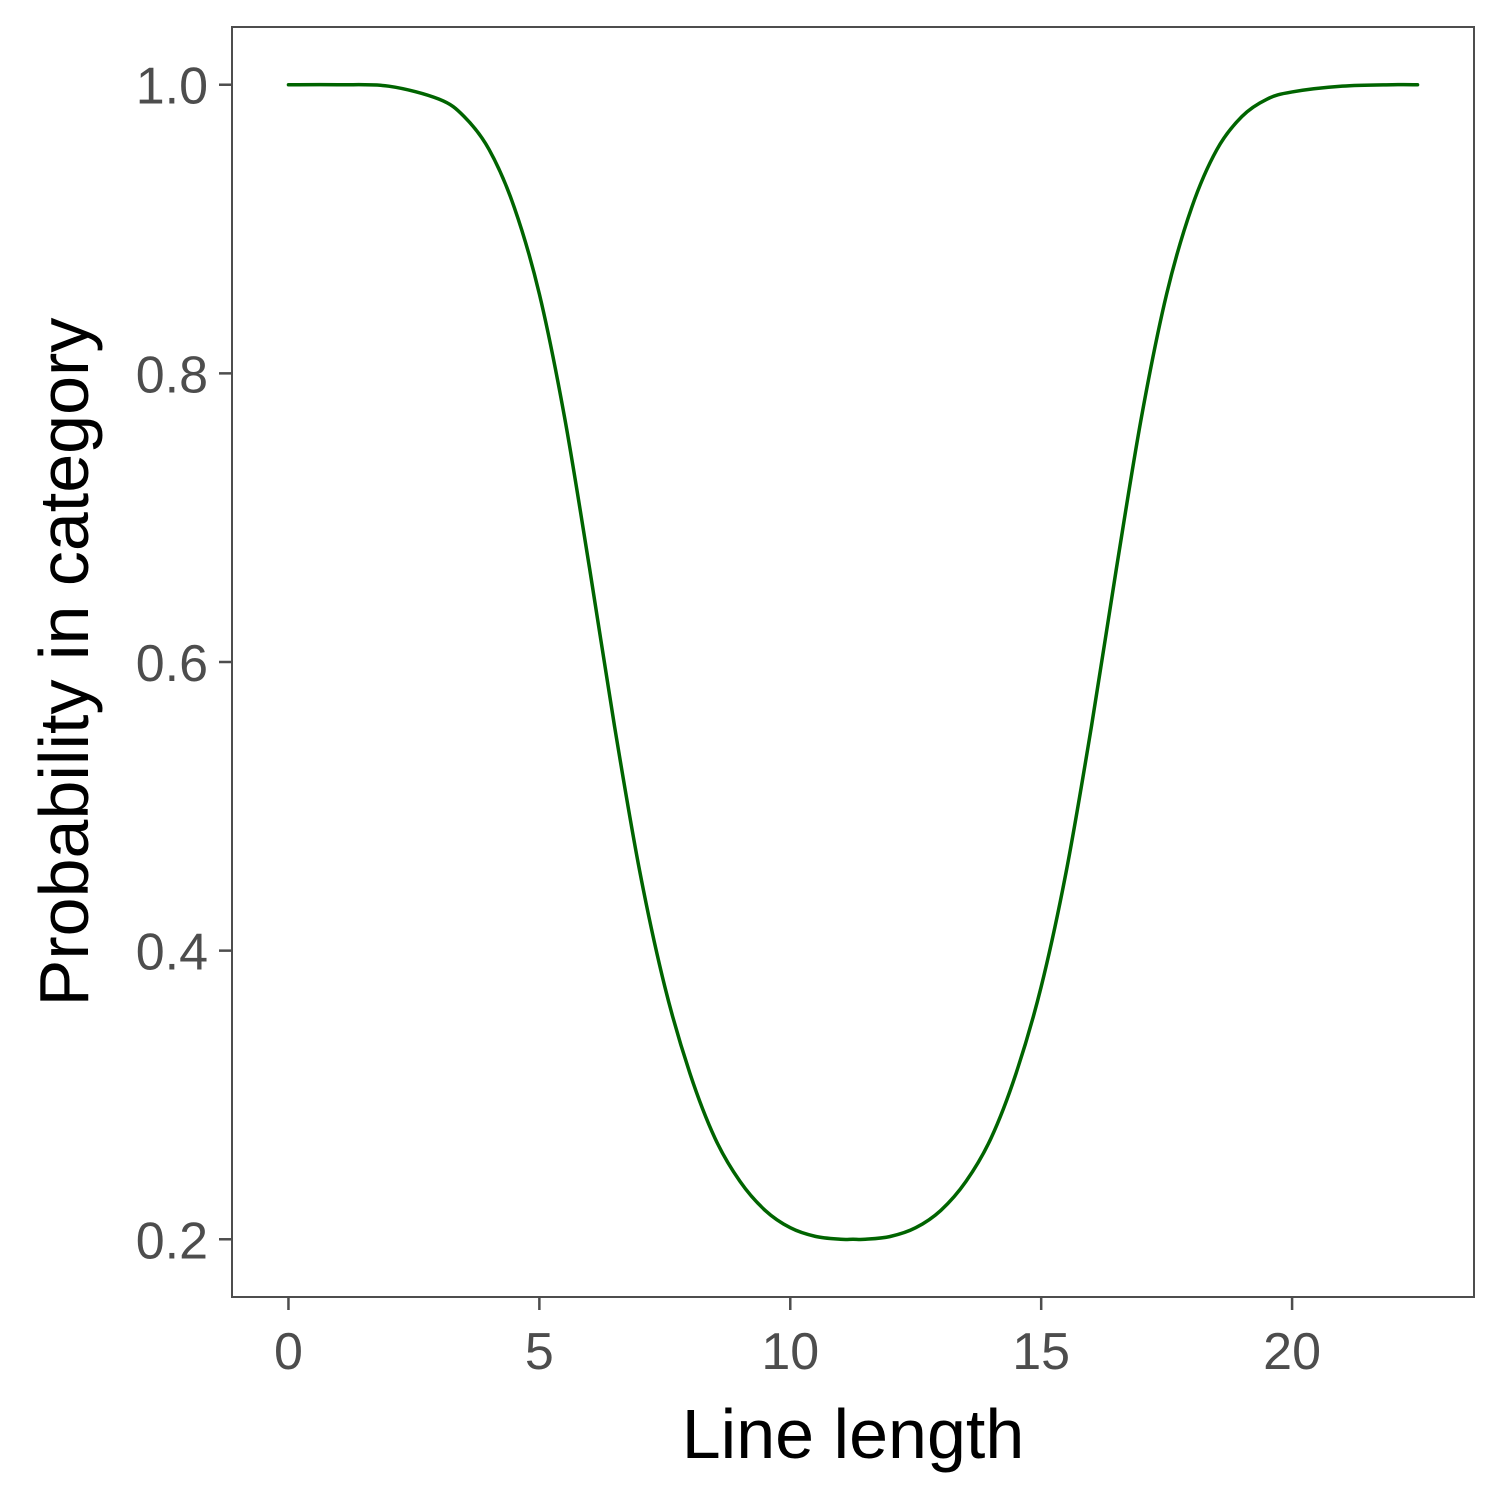 The image size is (1500, 1500). Describe the element at coordinates (64, 662) in the screenshot. I see `y-axis-title: Probability in category` at that location.